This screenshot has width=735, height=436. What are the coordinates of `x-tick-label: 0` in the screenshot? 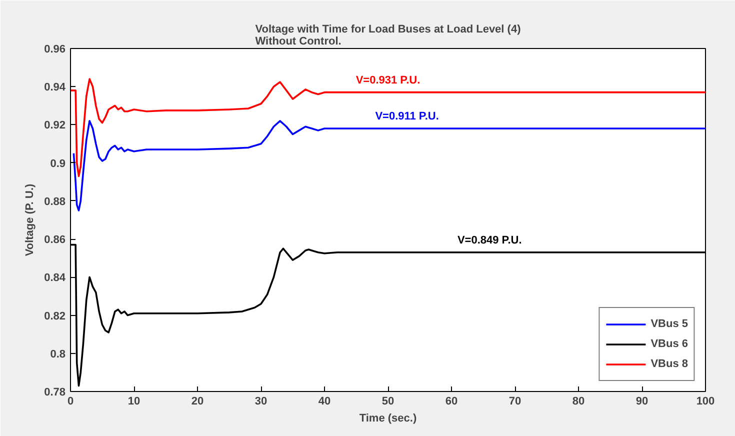 It's located at (70, 402).